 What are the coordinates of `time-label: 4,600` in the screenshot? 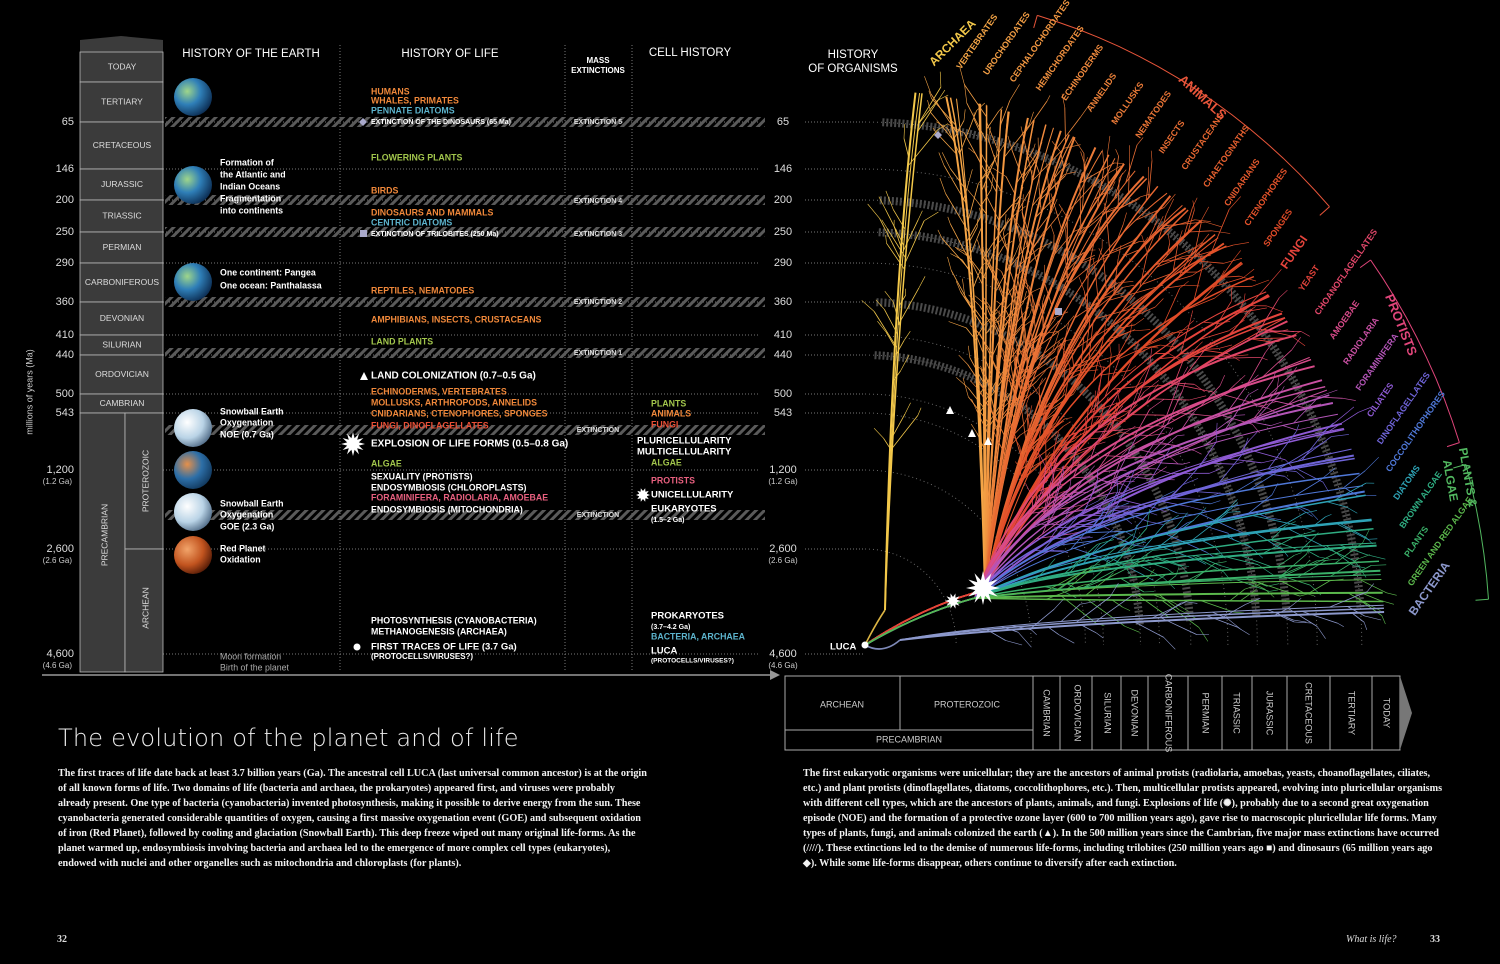 It's located at (60, 654).